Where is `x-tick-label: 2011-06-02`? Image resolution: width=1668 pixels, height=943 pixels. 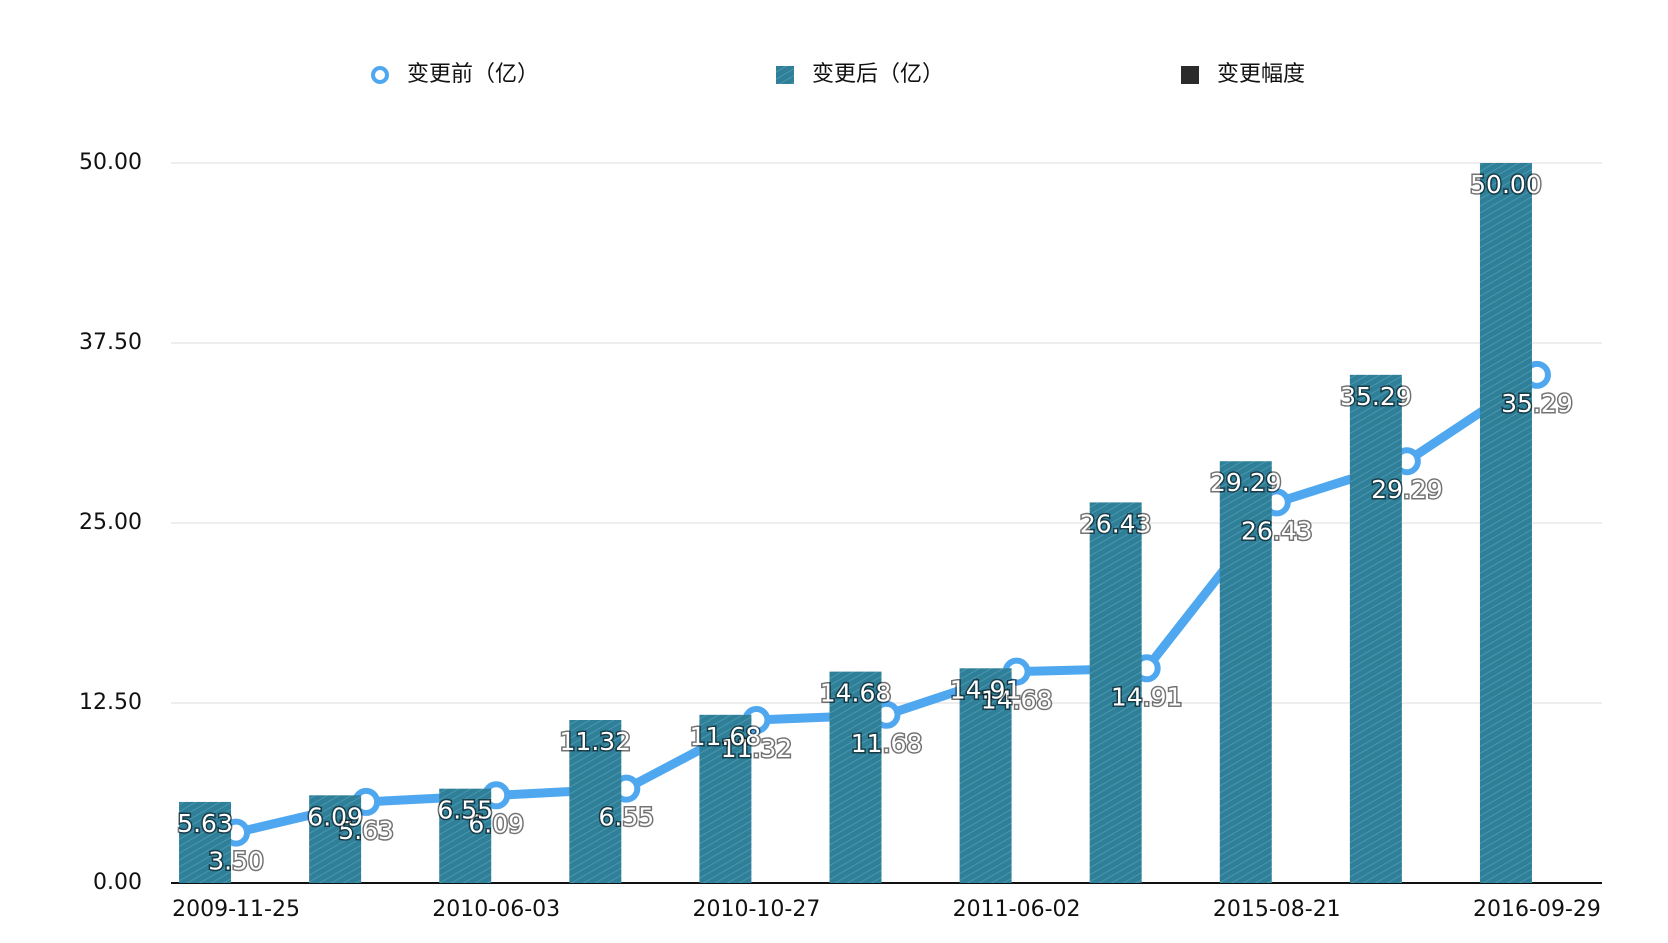 x-tick-label: 2011-06-02 is located at coordinates (1017, 909).